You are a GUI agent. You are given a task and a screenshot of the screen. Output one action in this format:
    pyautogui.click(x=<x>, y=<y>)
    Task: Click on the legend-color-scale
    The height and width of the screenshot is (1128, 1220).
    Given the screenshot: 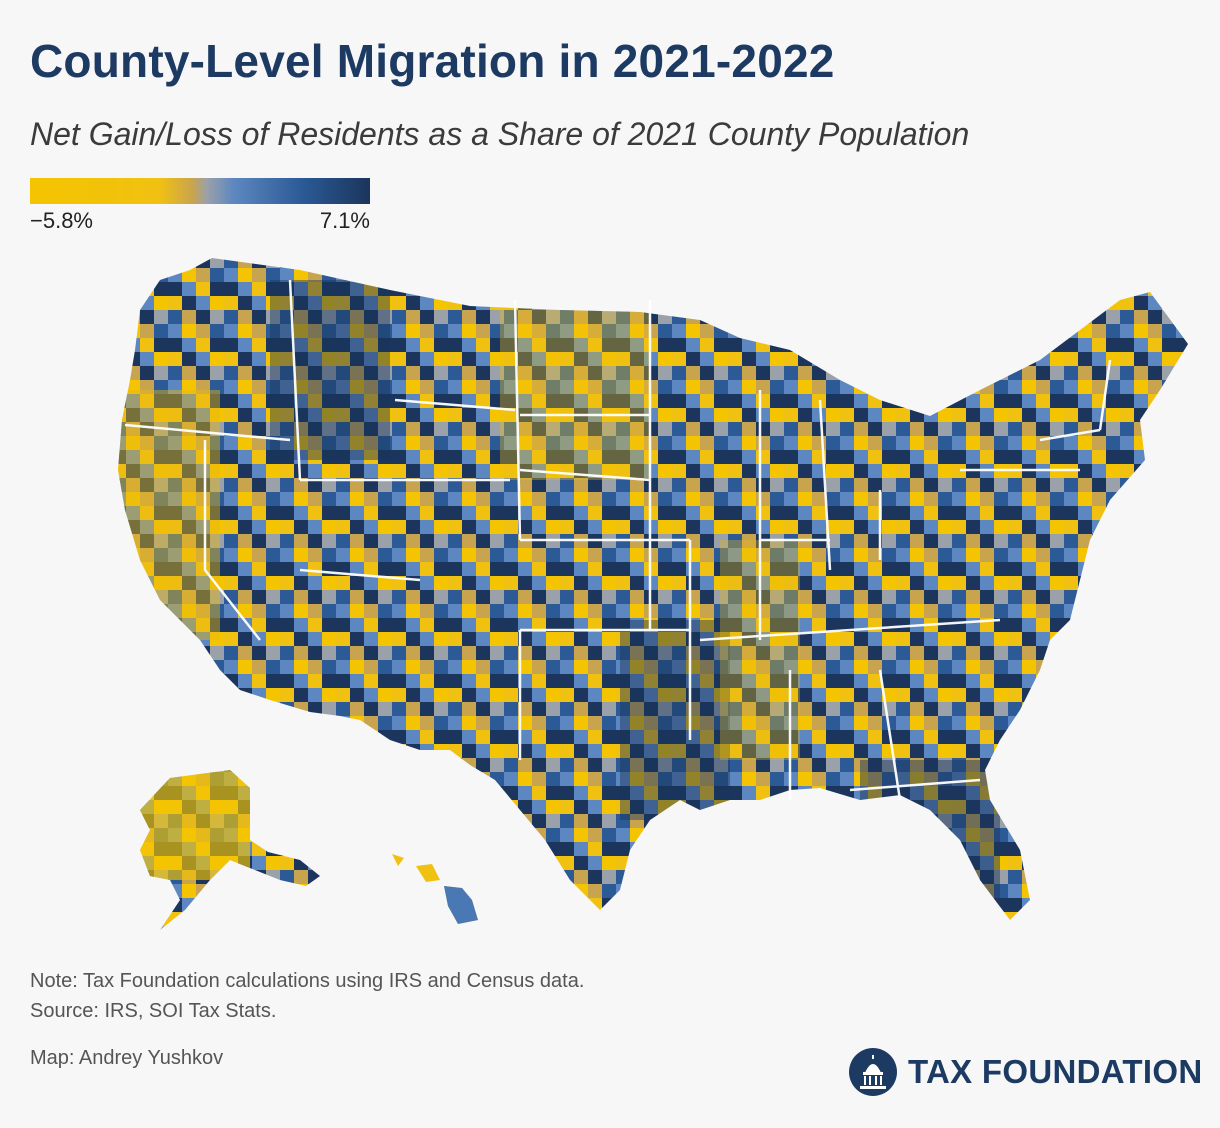 What is the action you would take?
    pyautogui.click(x=200, y=191)
    